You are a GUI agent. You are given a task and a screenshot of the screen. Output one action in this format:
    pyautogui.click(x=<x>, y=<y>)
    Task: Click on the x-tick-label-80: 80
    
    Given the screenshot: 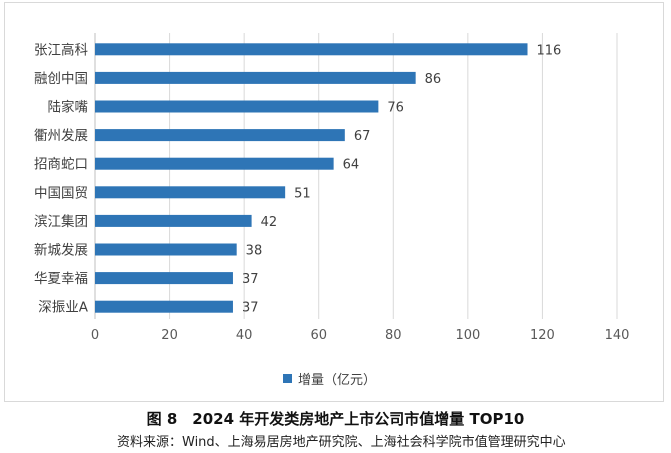 What is the action you would take?
    pyautogui.click(x=393, y=335)
    